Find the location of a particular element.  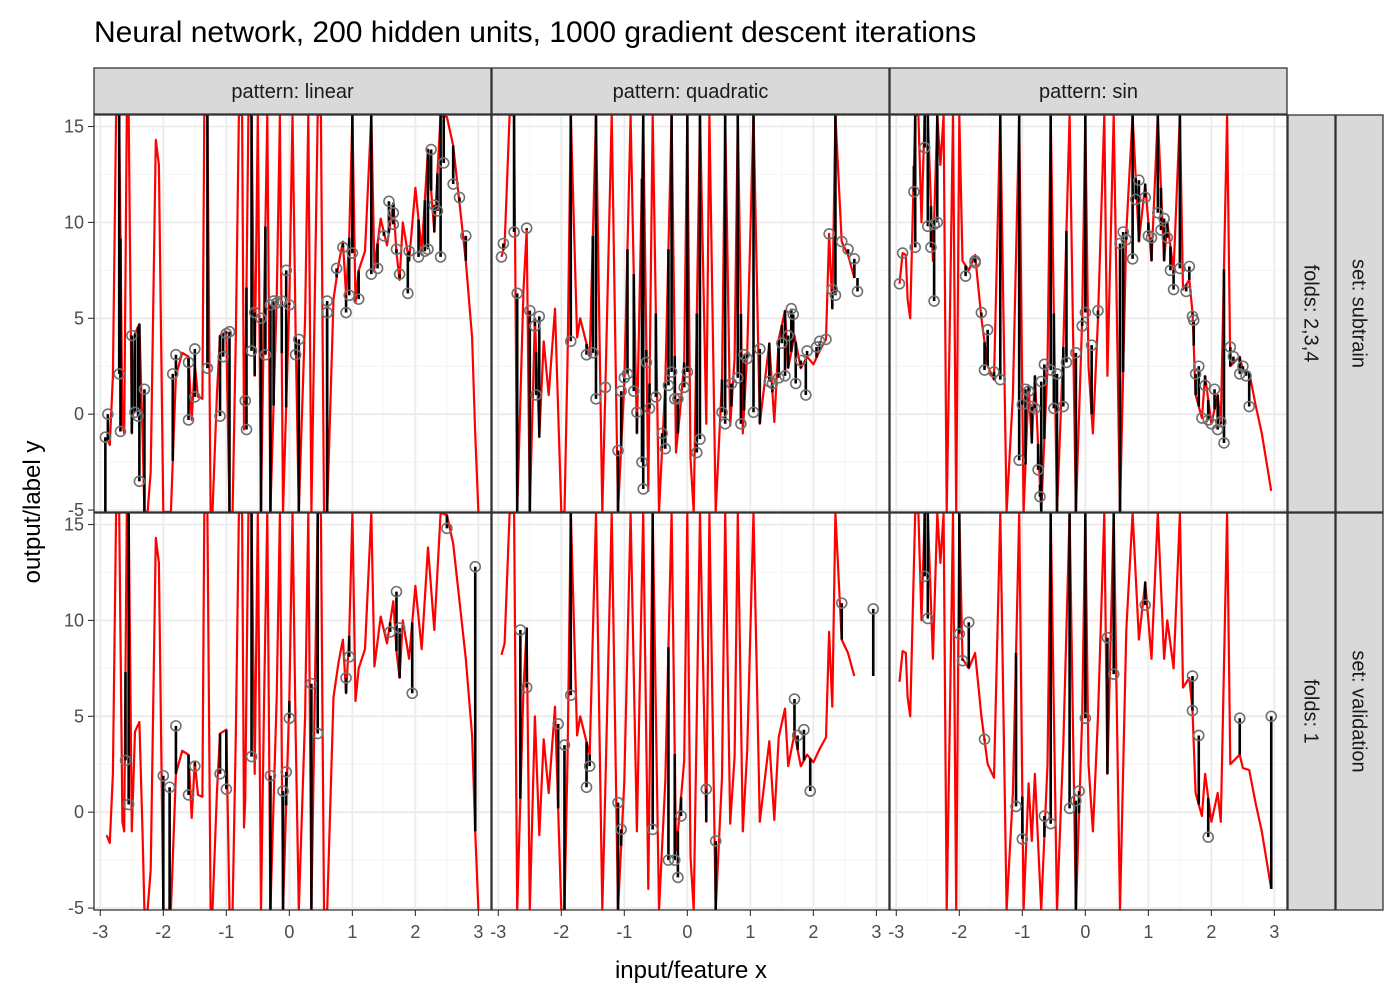

facet-label-set: set: validation is located at coordinates (1359, 711).